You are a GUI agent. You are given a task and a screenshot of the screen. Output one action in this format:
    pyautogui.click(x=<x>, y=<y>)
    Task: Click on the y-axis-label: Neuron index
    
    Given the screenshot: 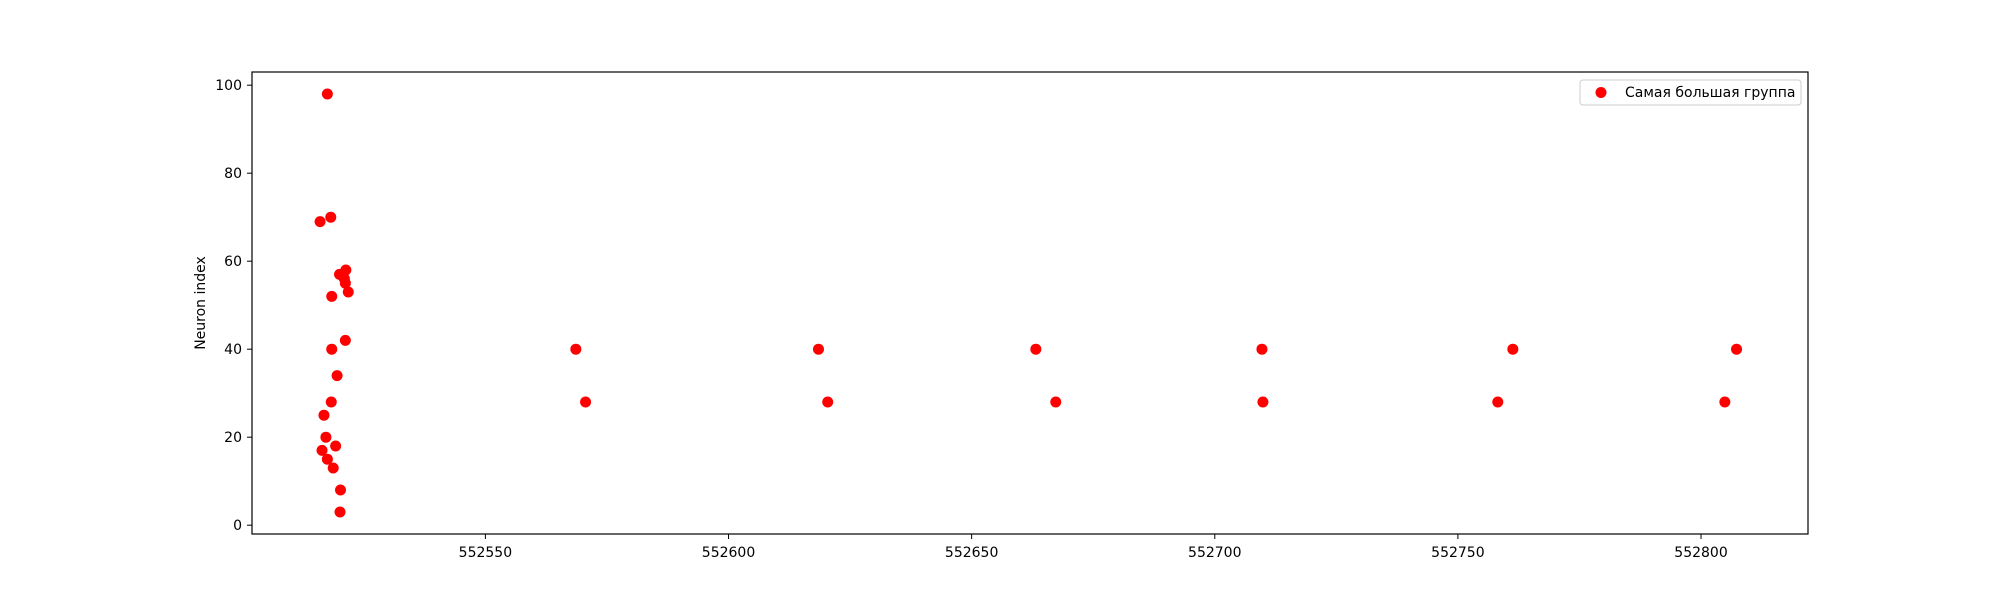 What is the action you would take?
    pyautogui.click(x=201, y=303)
    